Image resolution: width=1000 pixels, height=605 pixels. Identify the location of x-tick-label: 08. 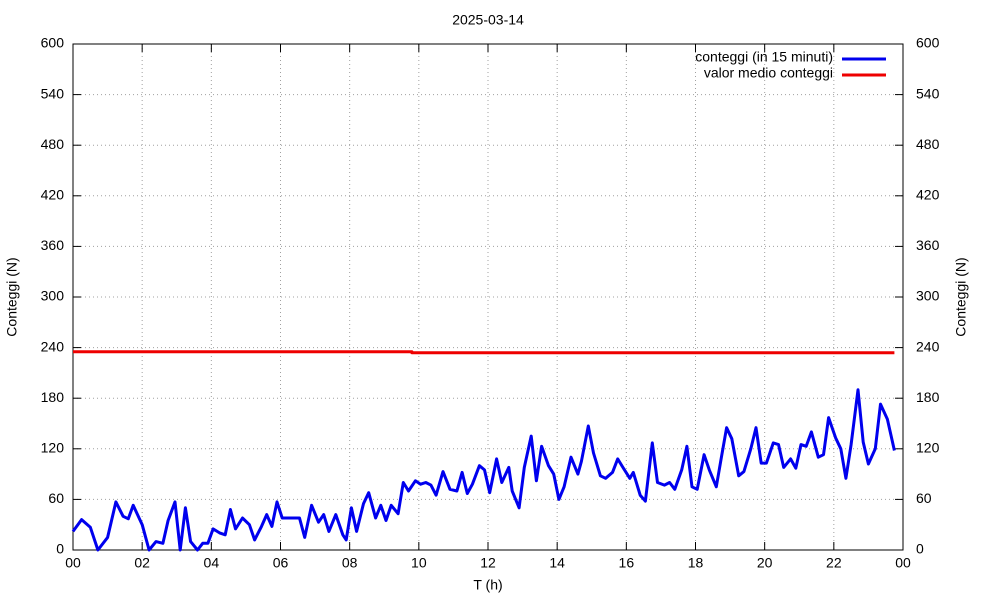
(350, 563).